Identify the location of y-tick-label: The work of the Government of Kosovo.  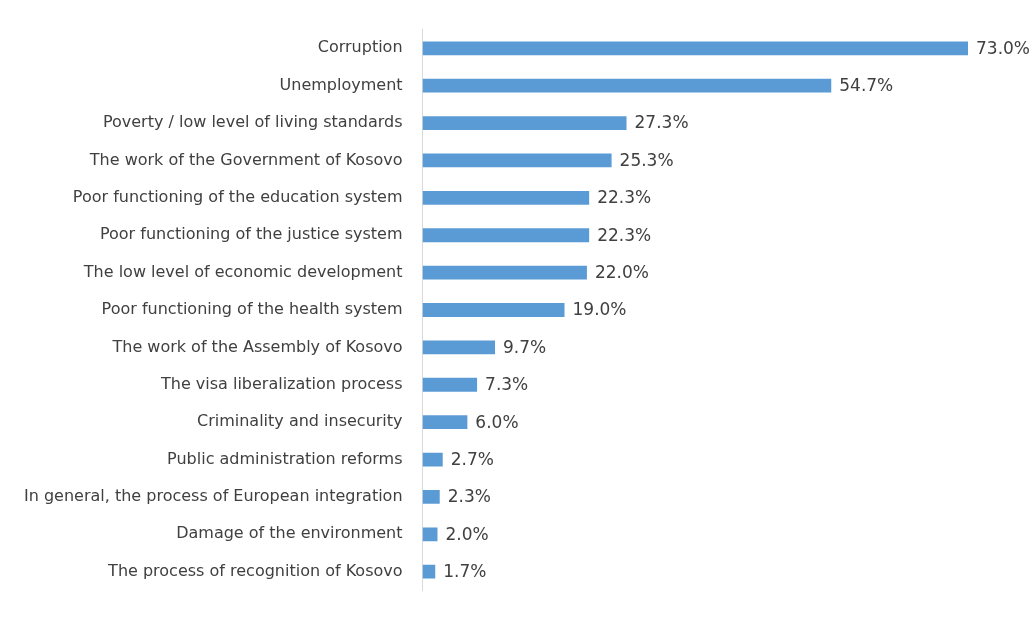
(245, 159).